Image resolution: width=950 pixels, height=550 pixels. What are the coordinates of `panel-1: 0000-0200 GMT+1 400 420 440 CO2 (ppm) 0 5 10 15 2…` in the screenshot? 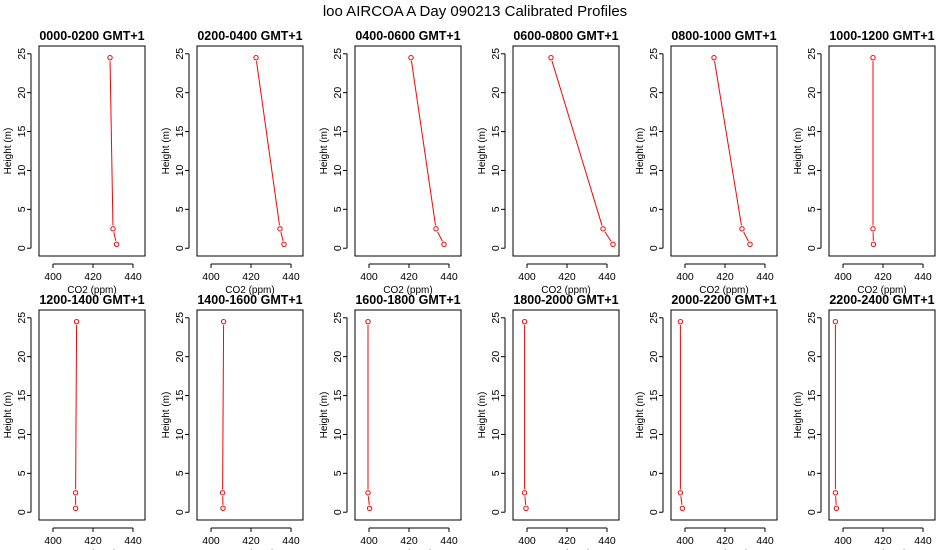 It's located at (74, 162).